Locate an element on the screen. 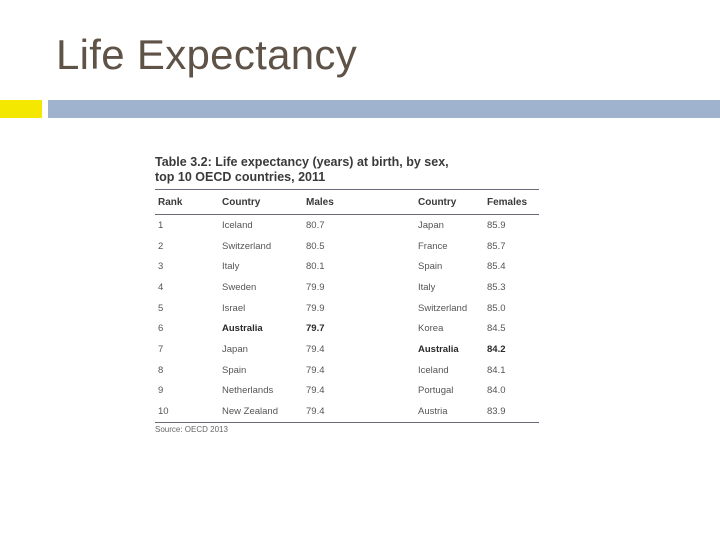  male-value-cell: 80.5 is located at coordinates (315, 246).